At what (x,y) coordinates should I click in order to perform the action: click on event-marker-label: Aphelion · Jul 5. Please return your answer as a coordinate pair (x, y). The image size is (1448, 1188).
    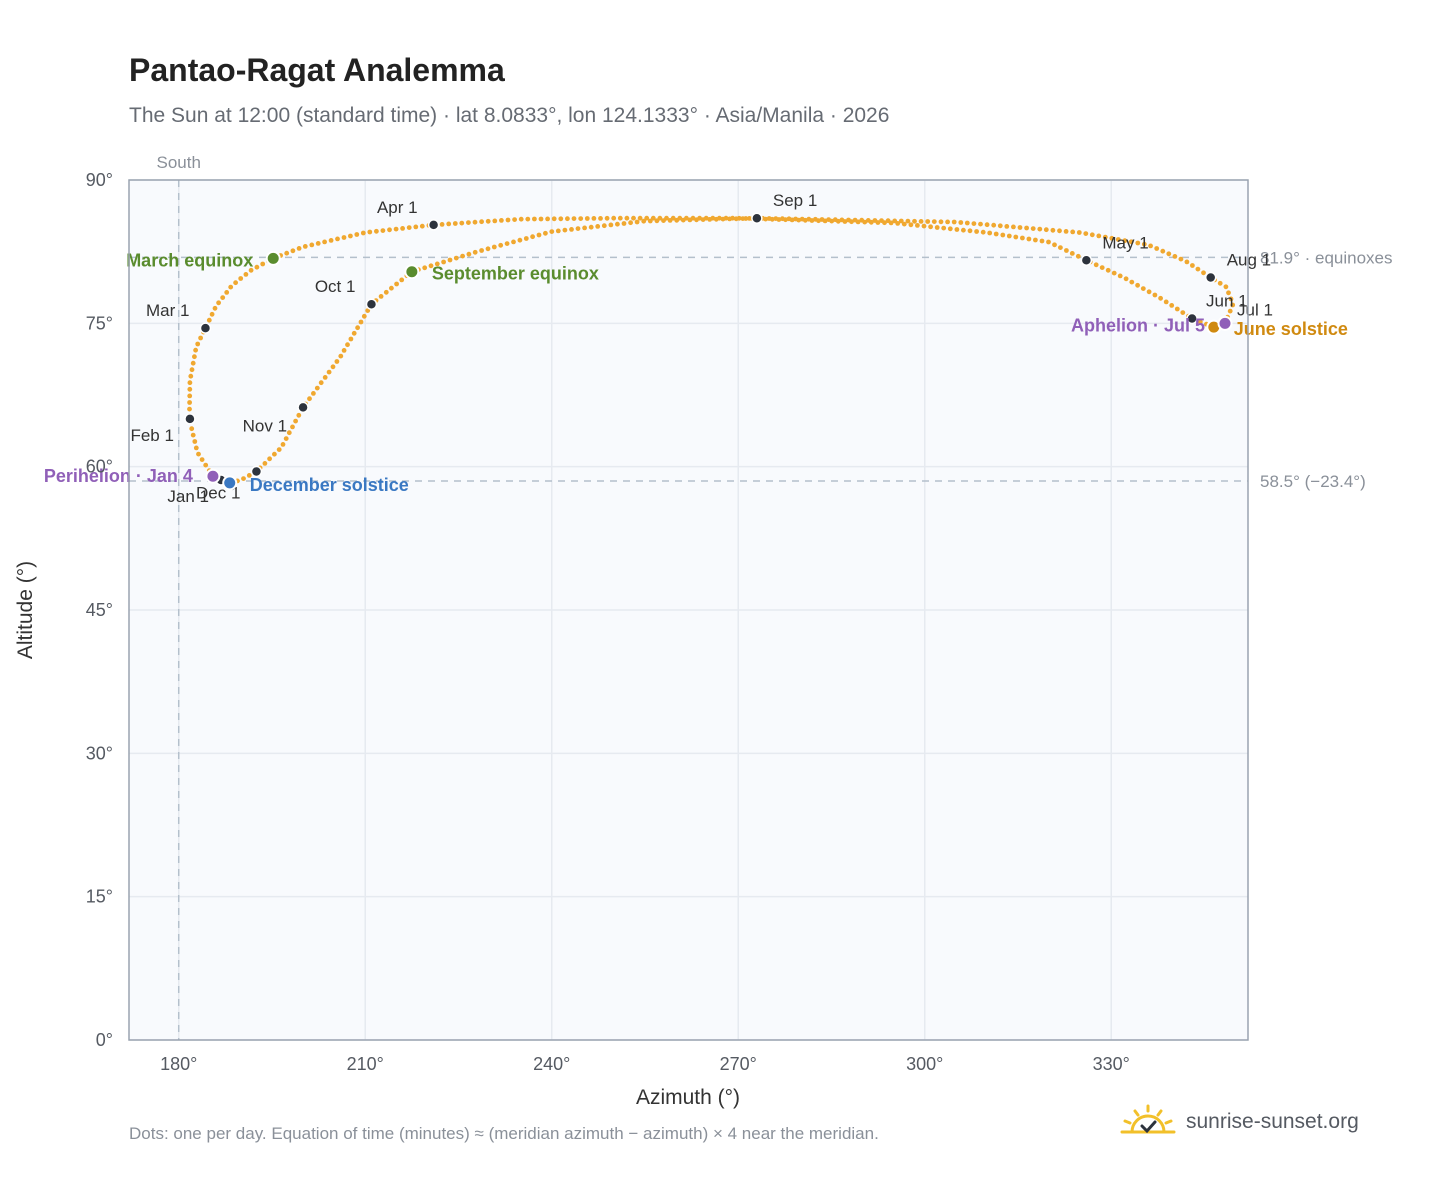
    Looking at the image, I should click on (1138, 325).